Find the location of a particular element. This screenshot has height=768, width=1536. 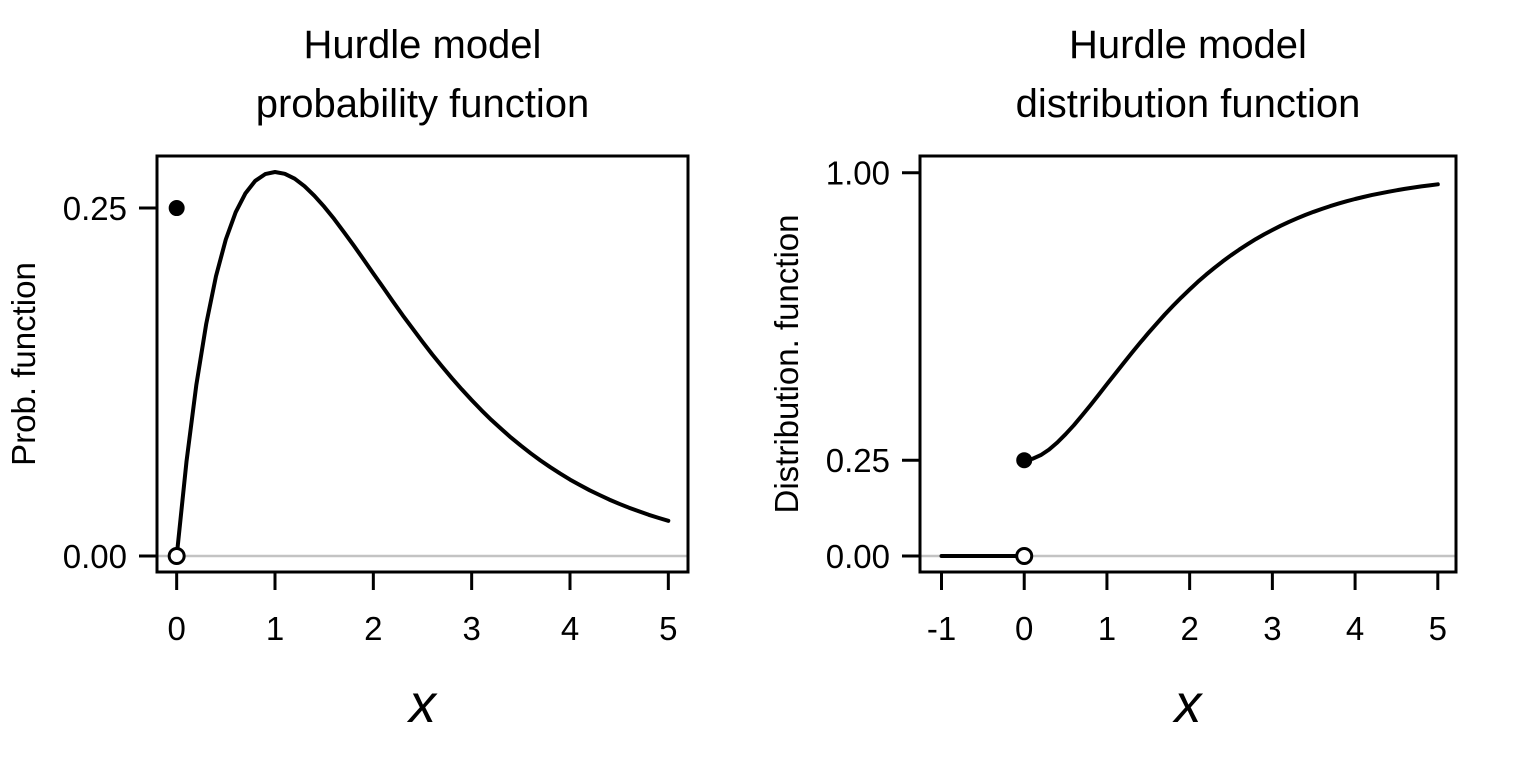

chart-title-line: probability function is located at coordinates (423, 104).